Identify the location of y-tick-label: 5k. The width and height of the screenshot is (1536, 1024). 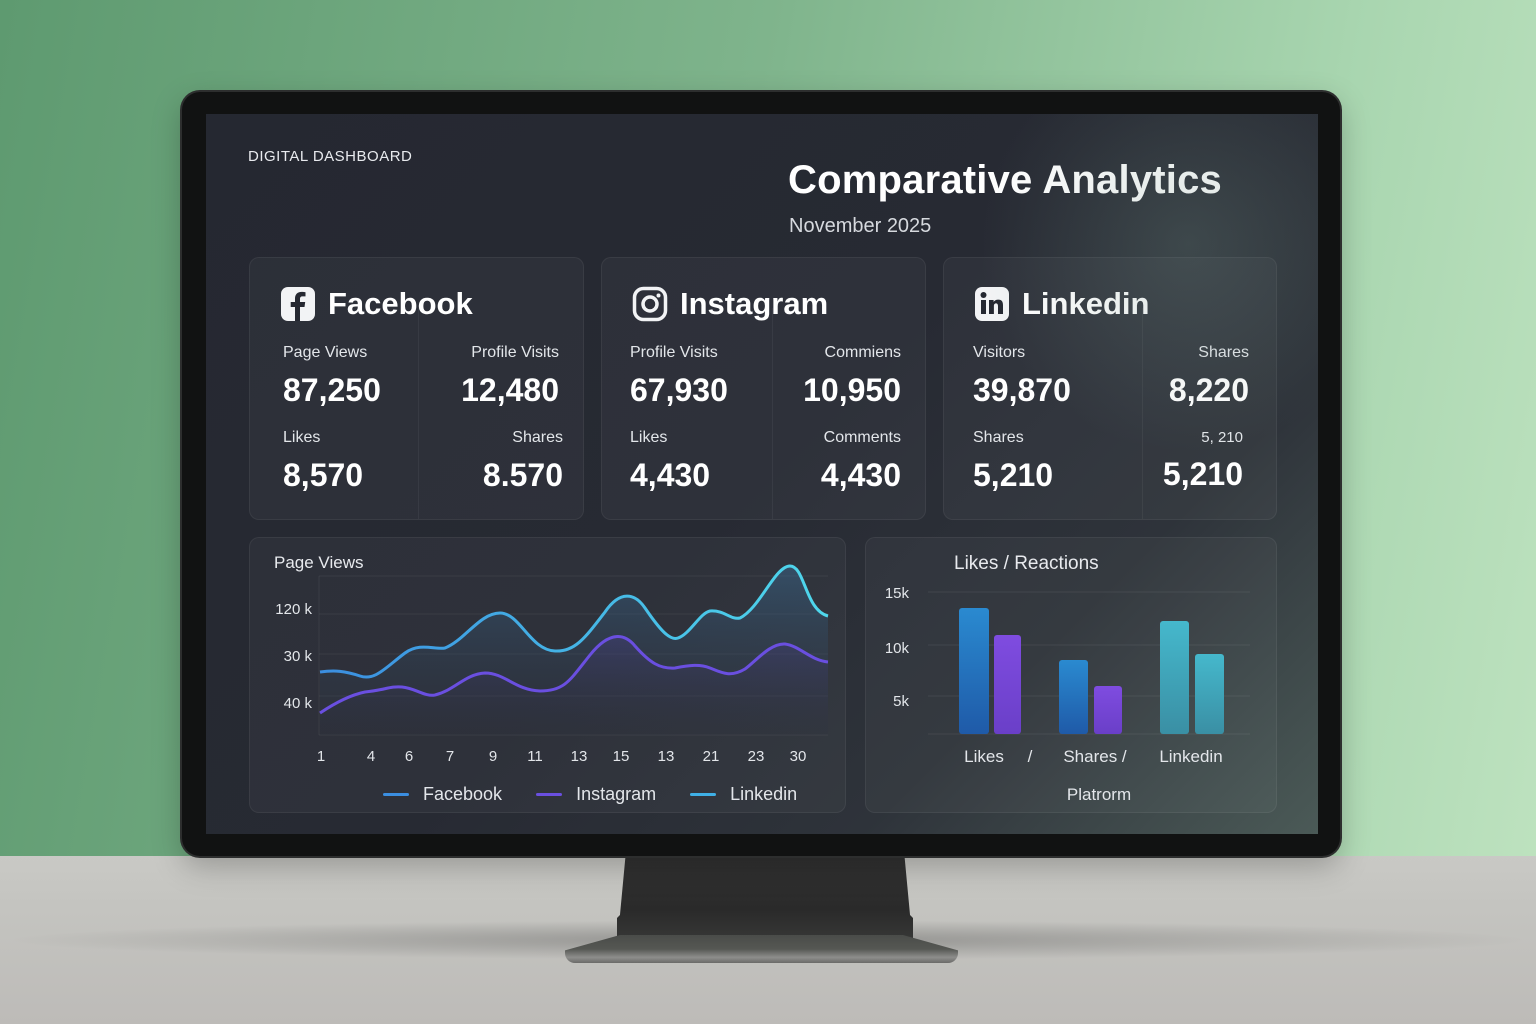
(901, 701).